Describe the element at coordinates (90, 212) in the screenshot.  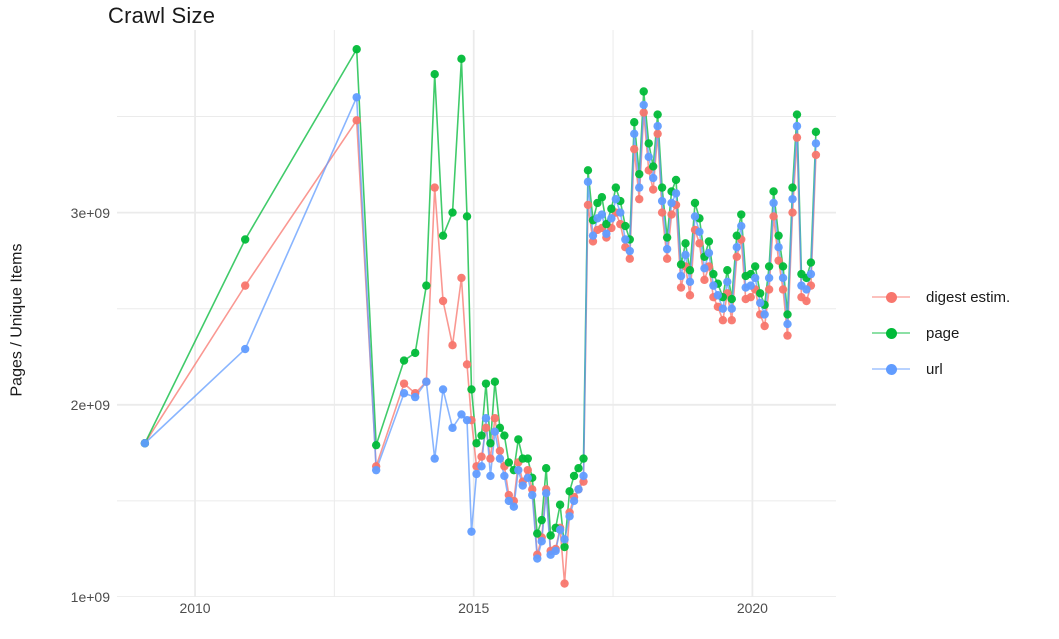
I see `y-tick-label: 3e+09` at that location.